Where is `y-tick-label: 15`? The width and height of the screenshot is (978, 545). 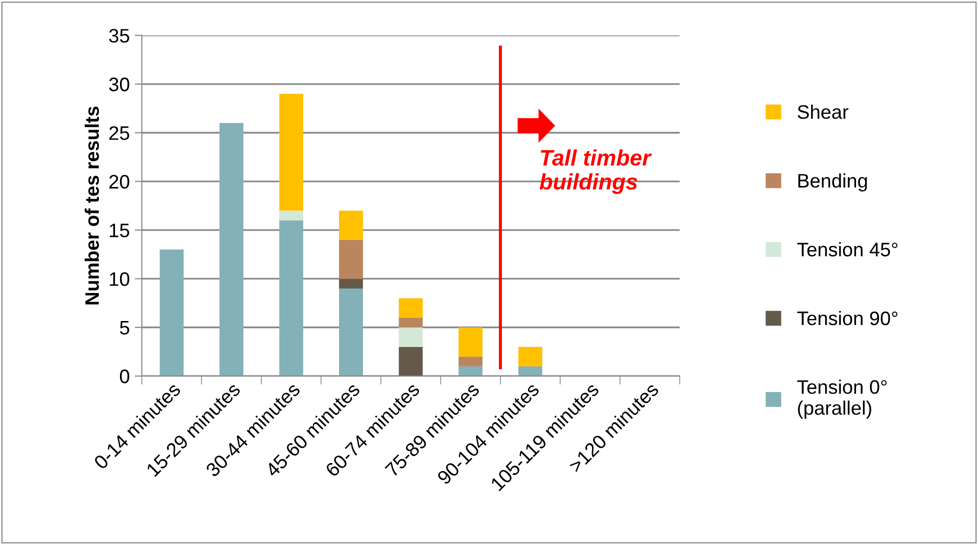
y-tick-label: 15 is located at coordinates (120, 231).